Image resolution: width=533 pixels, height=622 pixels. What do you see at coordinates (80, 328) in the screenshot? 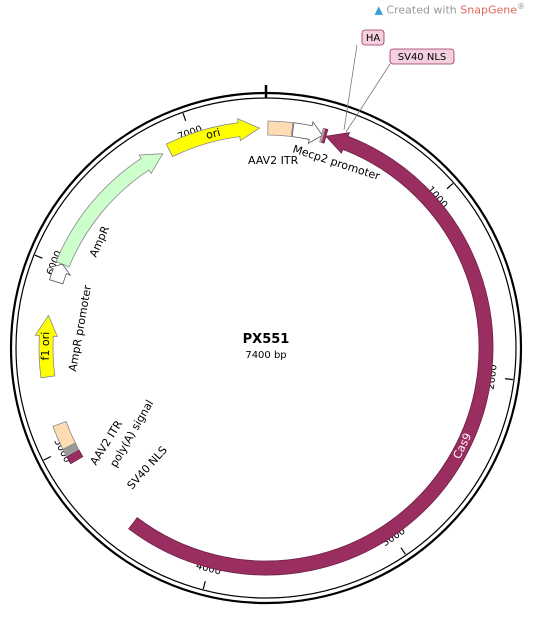
I see `ampr-promoter-label: AmpR promoter` at bounding box center [80, 328].